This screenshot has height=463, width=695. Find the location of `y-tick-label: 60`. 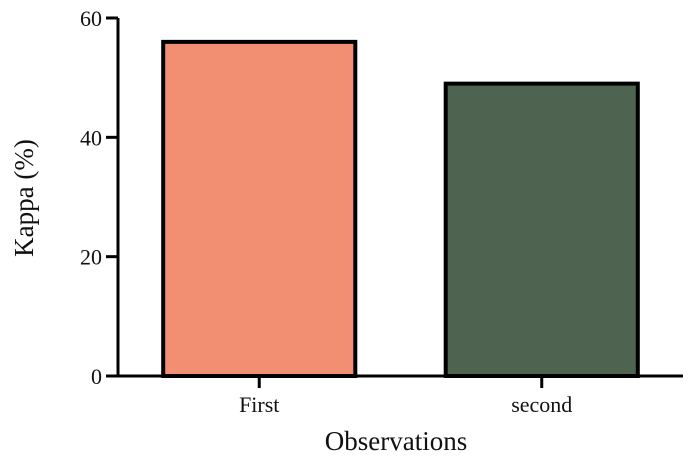

y-tick-label: 60 is located at coordinates (91, 18).